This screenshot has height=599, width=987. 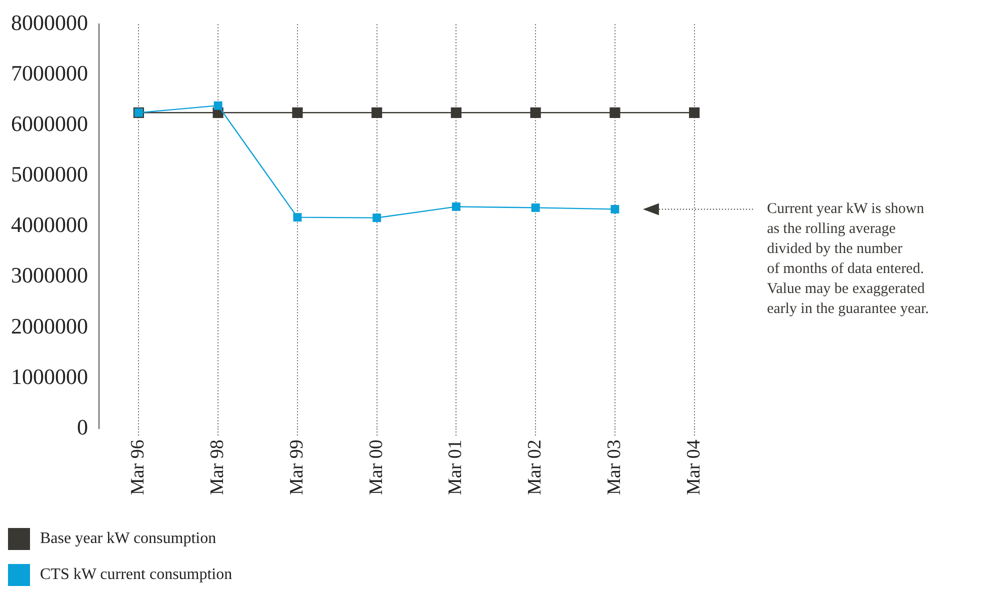 What do you see at coordinates (535, 467) in the screenshot?
I see `x-tick-label: Mar 02` at bounding box center [535, 467].